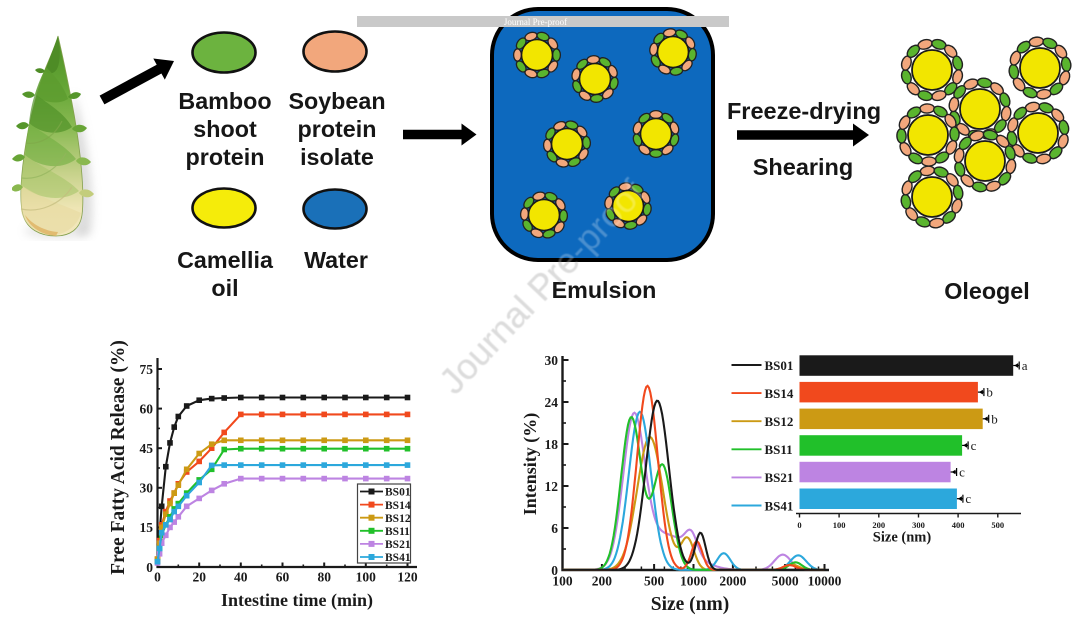 The height and width of the screenshot is (626, 1080). What do you see at coordinates (147, 527) in the screenshot?
I see `svg-text: 15` at bounding box center [147, 527].